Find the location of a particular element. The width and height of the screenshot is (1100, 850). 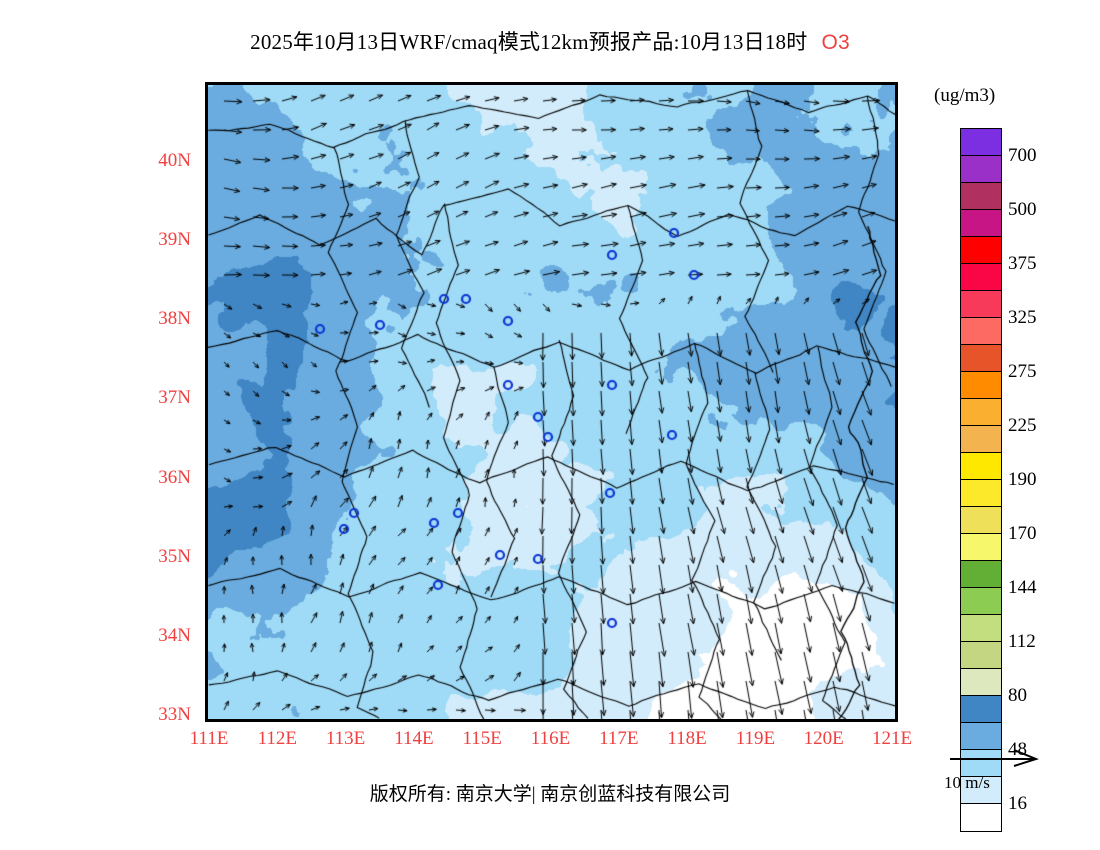

lat-tick-label: 39N is located at coordinates (174, 240).